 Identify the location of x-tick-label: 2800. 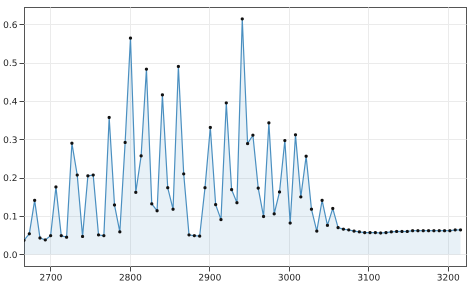
(130, 279).